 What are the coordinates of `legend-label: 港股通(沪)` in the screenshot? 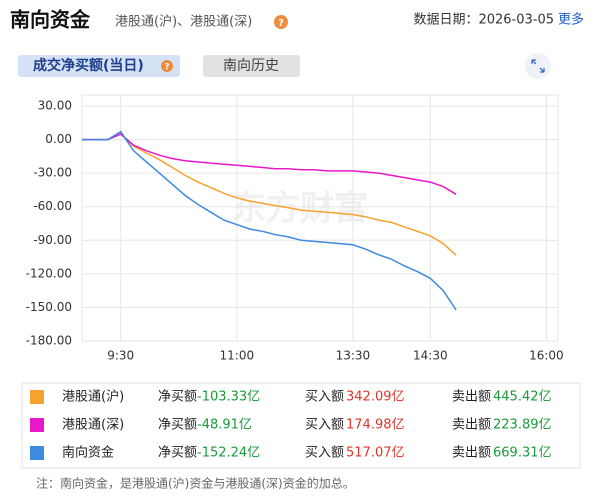 It's located at (93, 397).